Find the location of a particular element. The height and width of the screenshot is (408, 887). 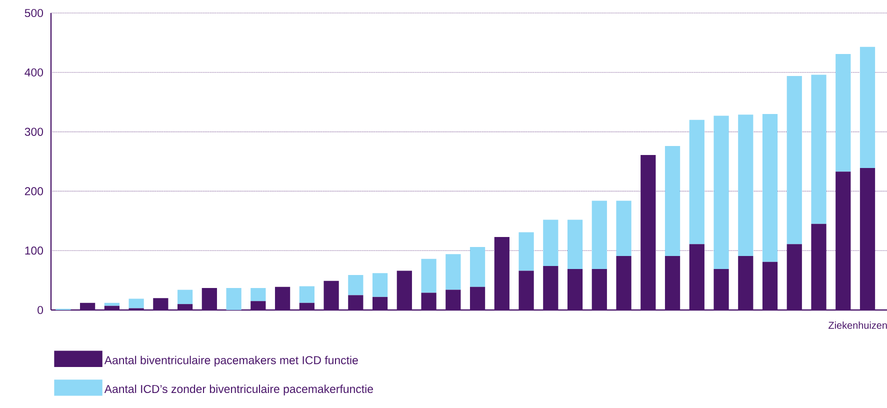

legend-label: Aantal biventriculaire pacemakers met ICD functie is located at coordinates (231, 361).